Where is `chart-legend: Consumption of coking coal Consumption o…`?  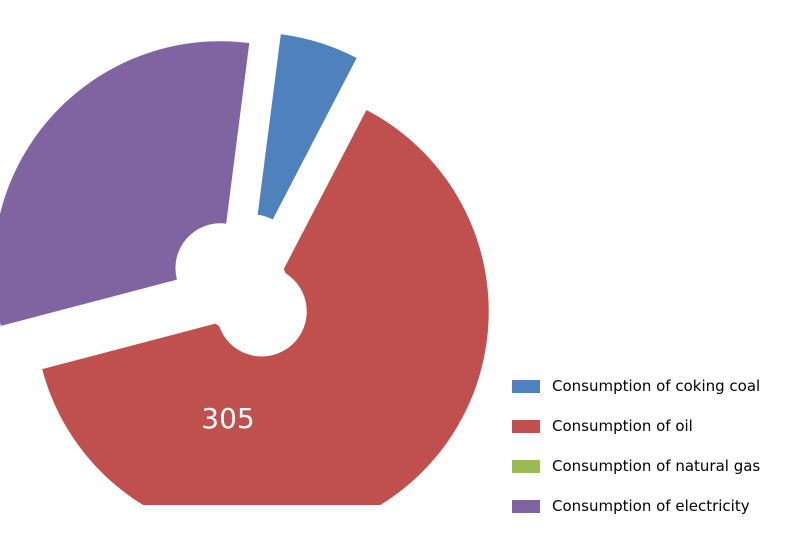 chart-legend: Consumption of coking coal Consumption o… is located at coordinates (659, 456).